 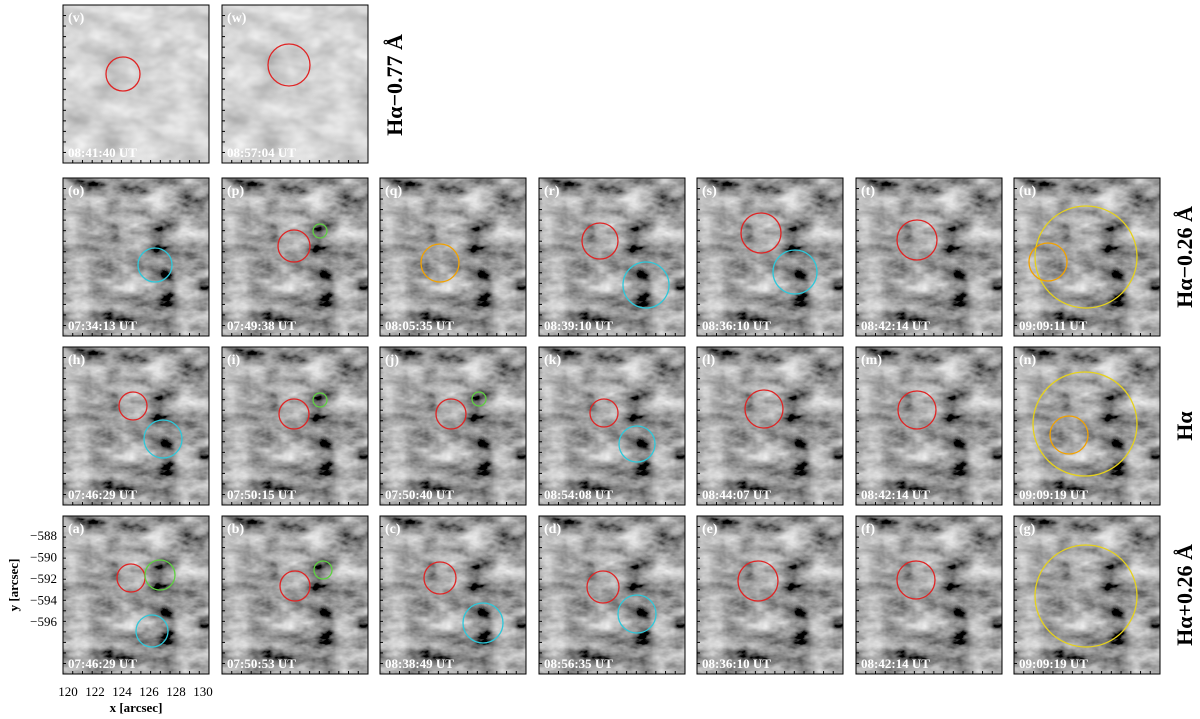 What do you see at coordinates (1184, 257) in the screenshot?
I see `row-label: Hα−0.26 Å` at bounding box center [1184, 257].